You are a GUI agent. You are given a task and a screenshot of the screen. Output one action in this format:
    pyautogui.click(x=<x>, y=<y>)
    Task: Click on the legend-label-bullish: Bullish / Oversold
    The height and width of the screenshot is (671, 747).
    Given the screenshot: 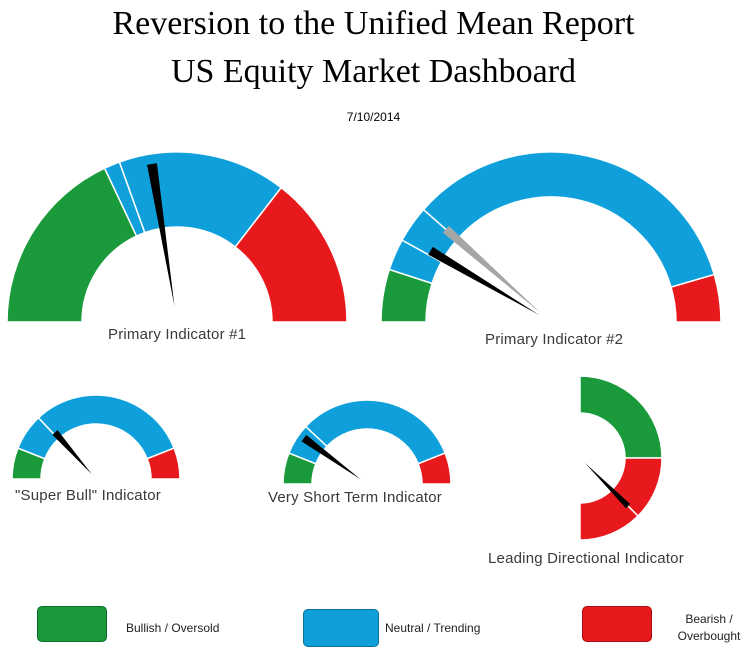 What is the action you would take?
    pyautogui.click(x=173, y=628)
    